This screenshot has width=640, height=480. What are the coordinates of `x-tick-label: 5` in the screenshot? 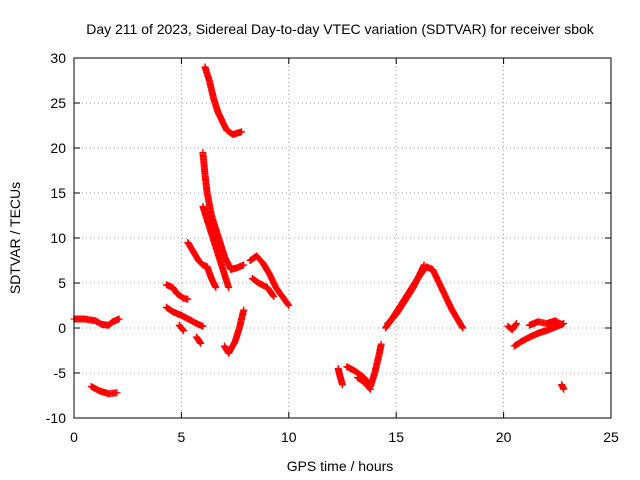 It's located at (182, 437).